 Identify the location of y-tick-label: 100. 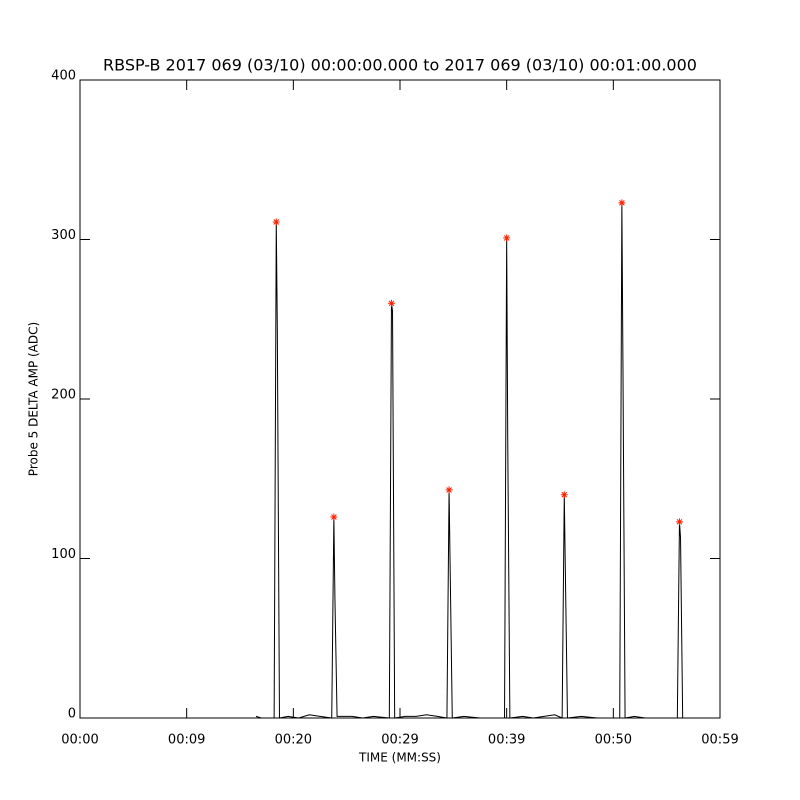
(63, 554).